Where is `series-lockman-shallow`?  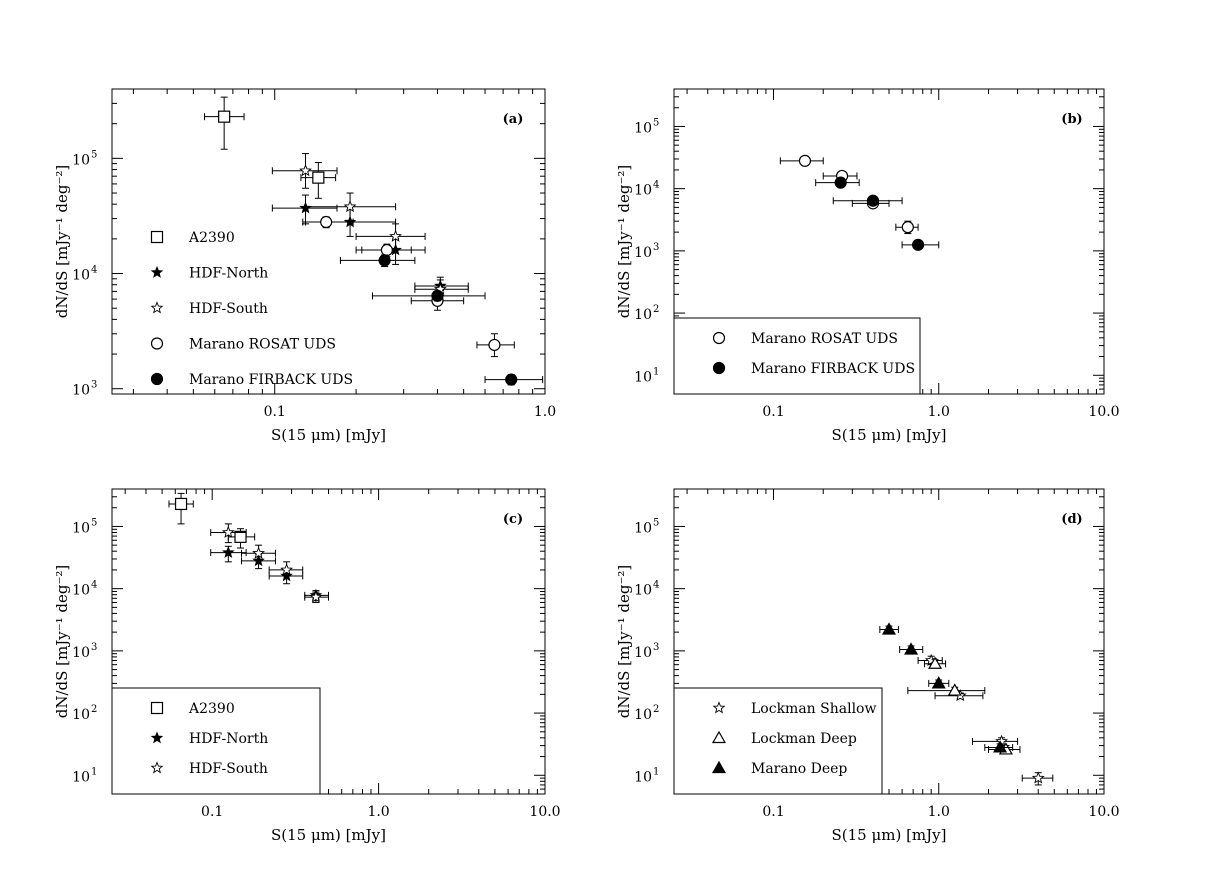 series-lockman-shallow is located at coordinates (985, 719).